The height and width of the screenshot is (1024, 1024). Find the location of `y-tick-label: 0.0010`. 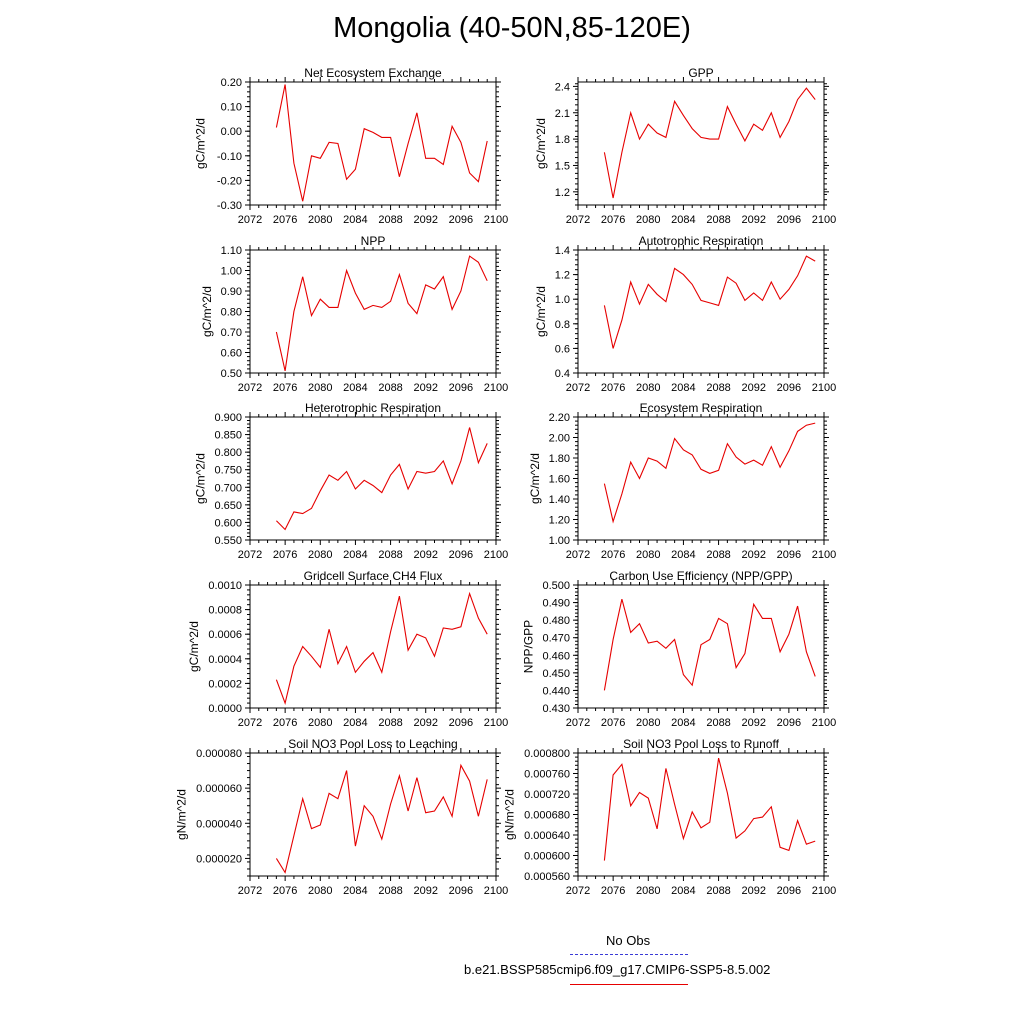

y-tick-label: 0.0010 is located at coordinates (225, 586).